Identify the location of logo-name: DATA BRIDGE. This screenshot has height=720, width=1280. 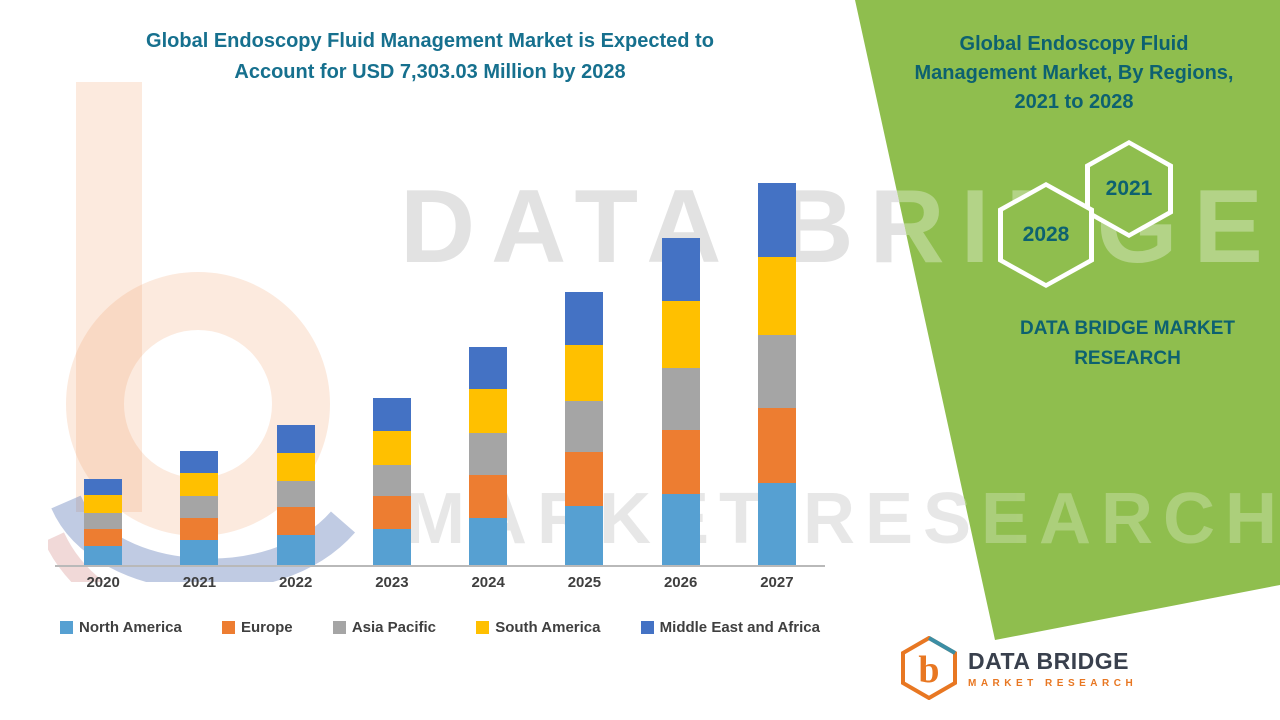
(1048, 660).